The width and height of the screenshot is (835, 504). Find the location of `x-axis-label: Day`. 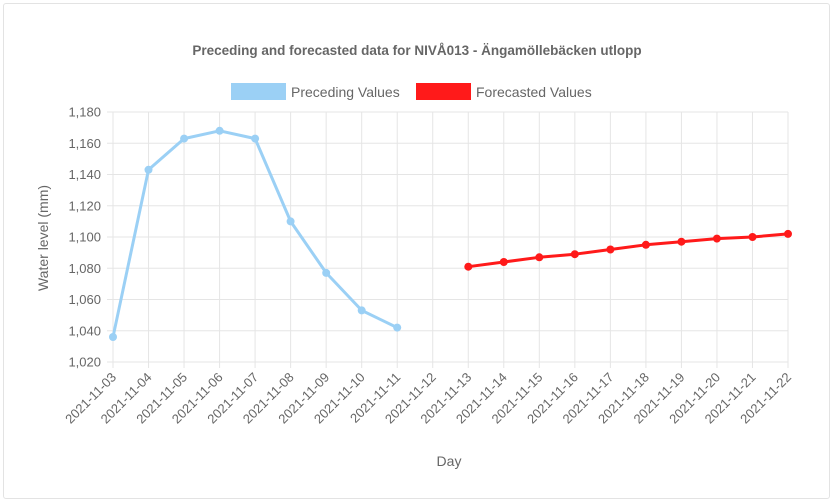

x-axis-label: Day is located at coordinates (449, 461).